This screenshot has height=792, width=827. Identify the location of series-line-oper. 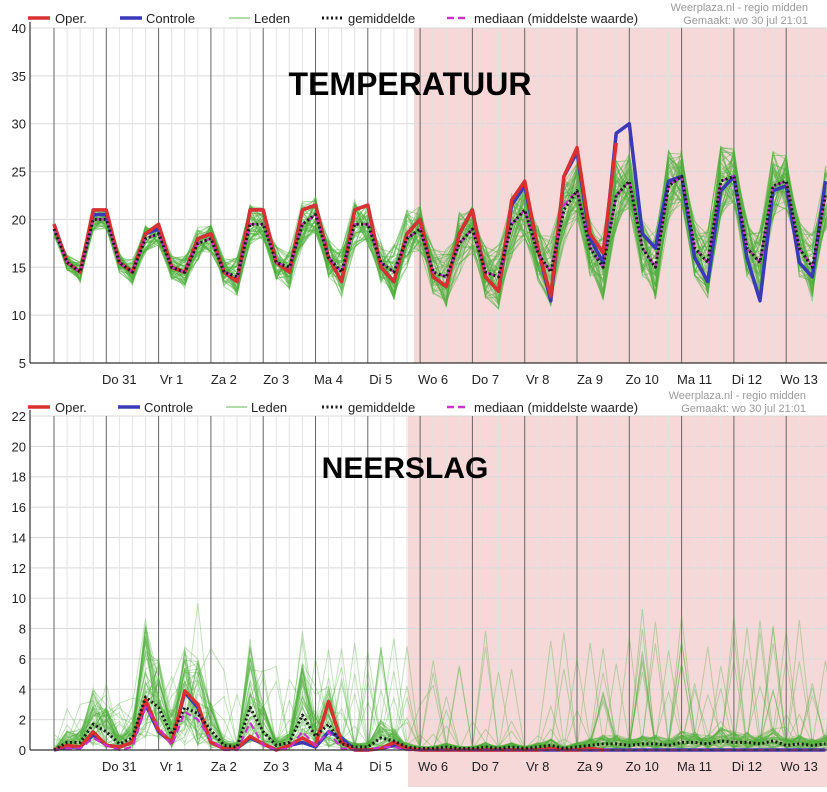
(335, 220).